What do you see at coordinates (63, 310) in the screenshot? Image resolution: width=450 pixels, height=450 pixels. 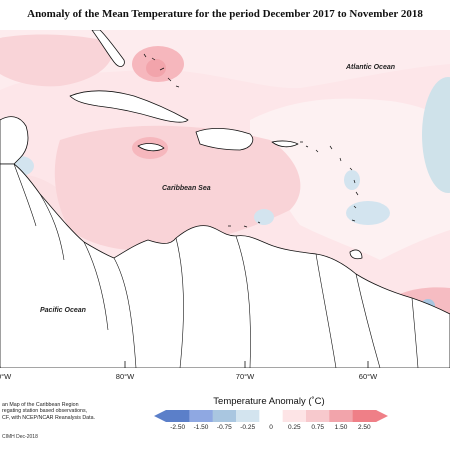 I see `label-pacific-ocean: Pacific Ocean` at bounding box center [63, 310].